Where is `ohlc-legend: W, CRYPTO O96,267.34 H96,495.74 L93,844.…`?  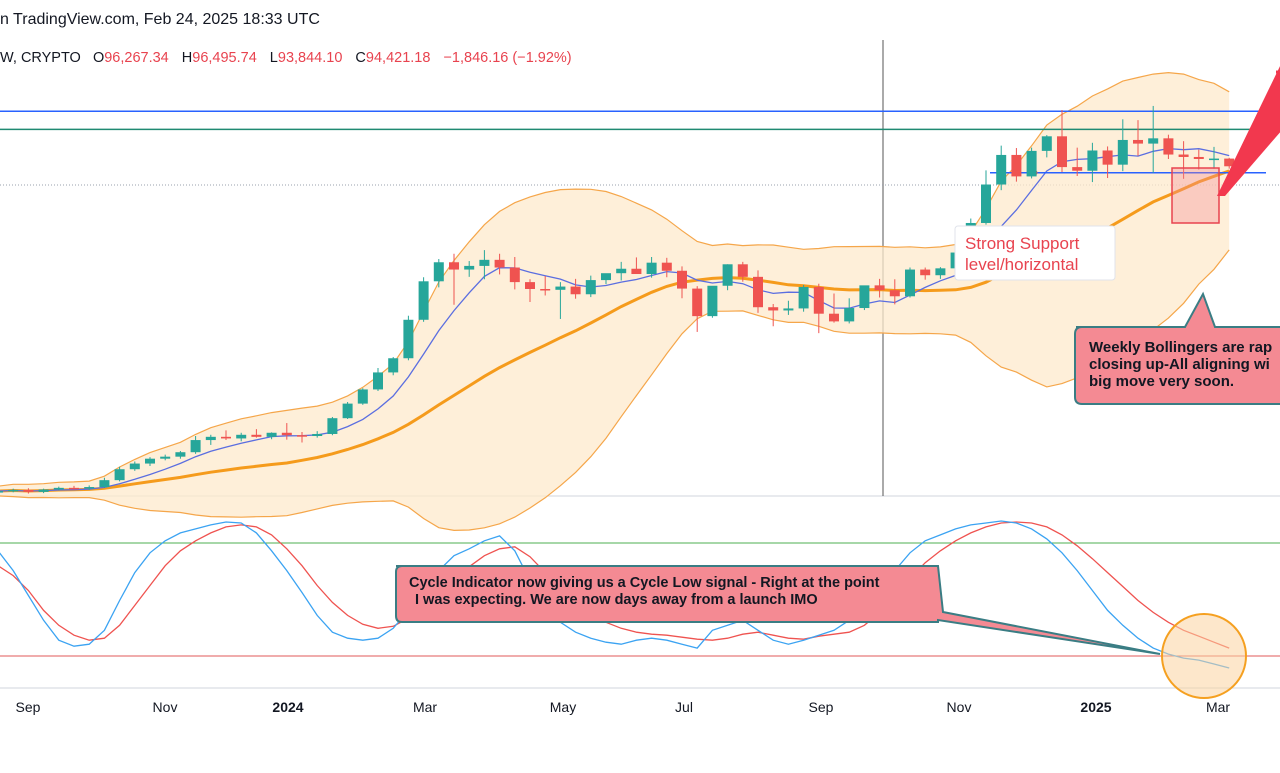
ohlc-legend: W, CRYPTO O96,267.34 H96,495.74 L93,844.… is located at coordinates (290, 58).